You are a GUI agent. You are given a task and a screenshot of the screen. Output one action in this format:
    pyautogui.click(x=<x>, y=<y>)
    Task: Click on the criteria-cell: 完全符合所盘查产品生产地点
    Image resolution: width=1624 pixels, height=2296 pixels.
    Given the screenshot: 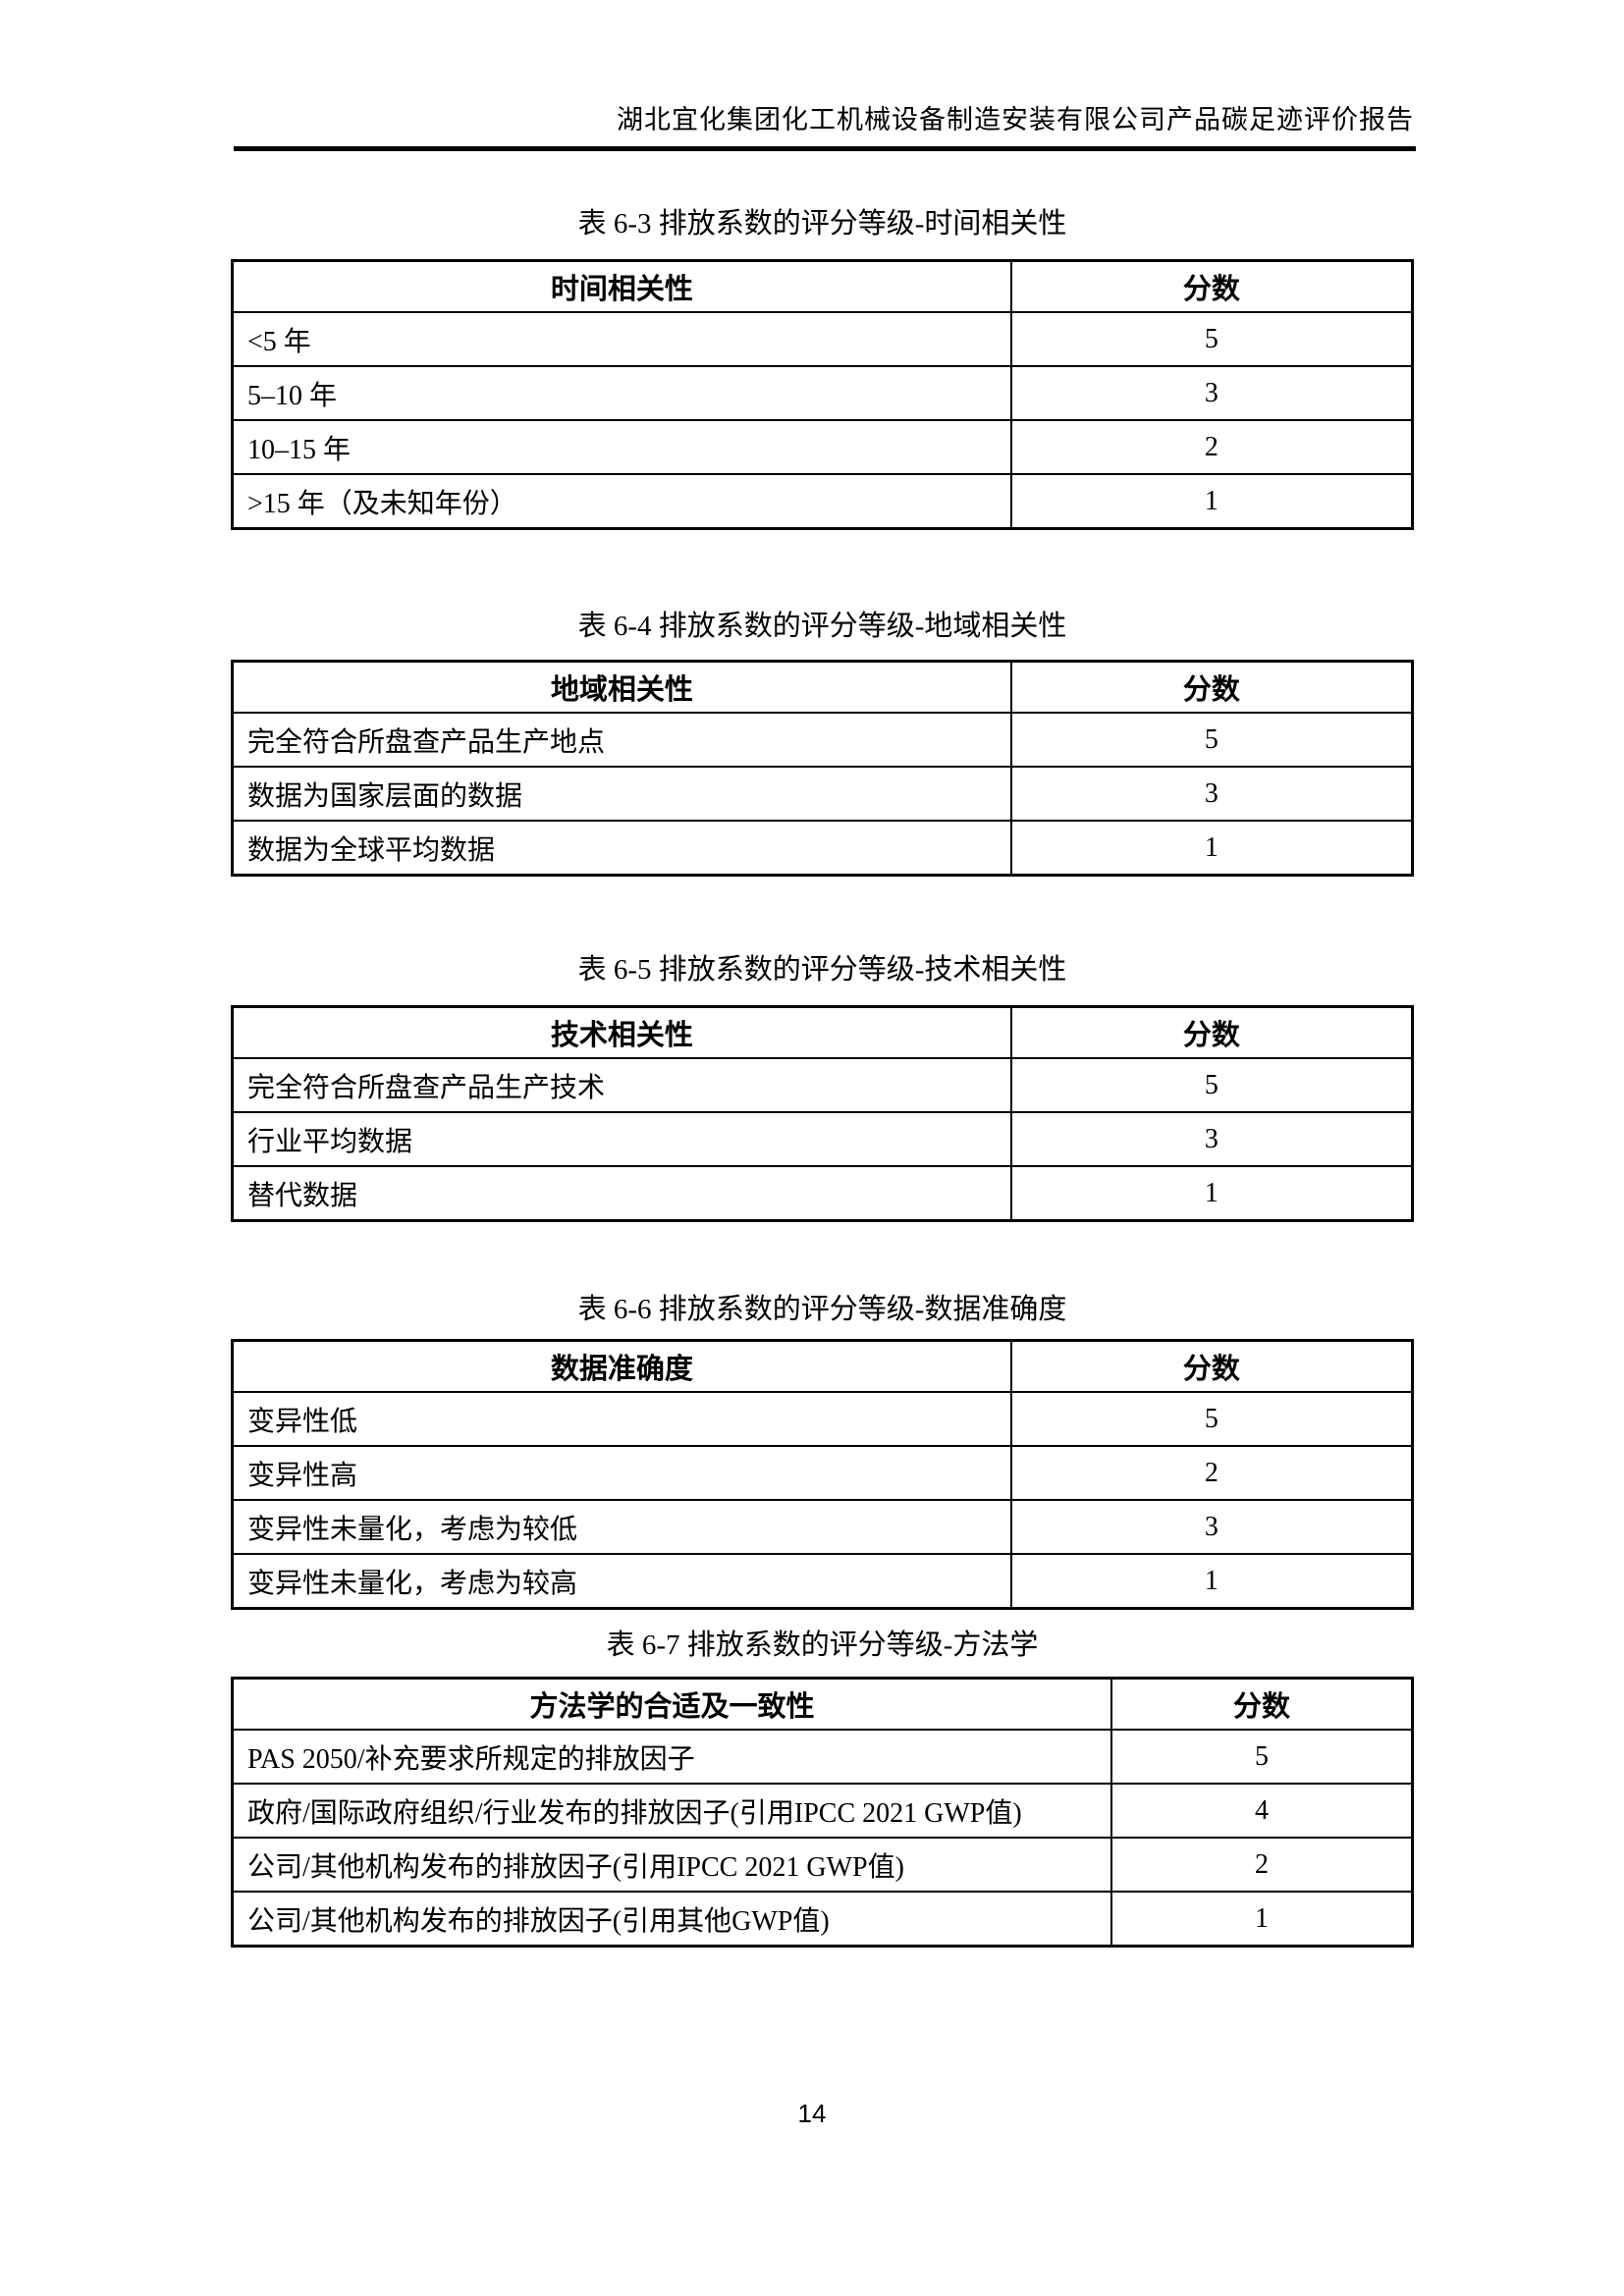 What is the action you would take?
    pyautogui.click(x=621, y=740)
    